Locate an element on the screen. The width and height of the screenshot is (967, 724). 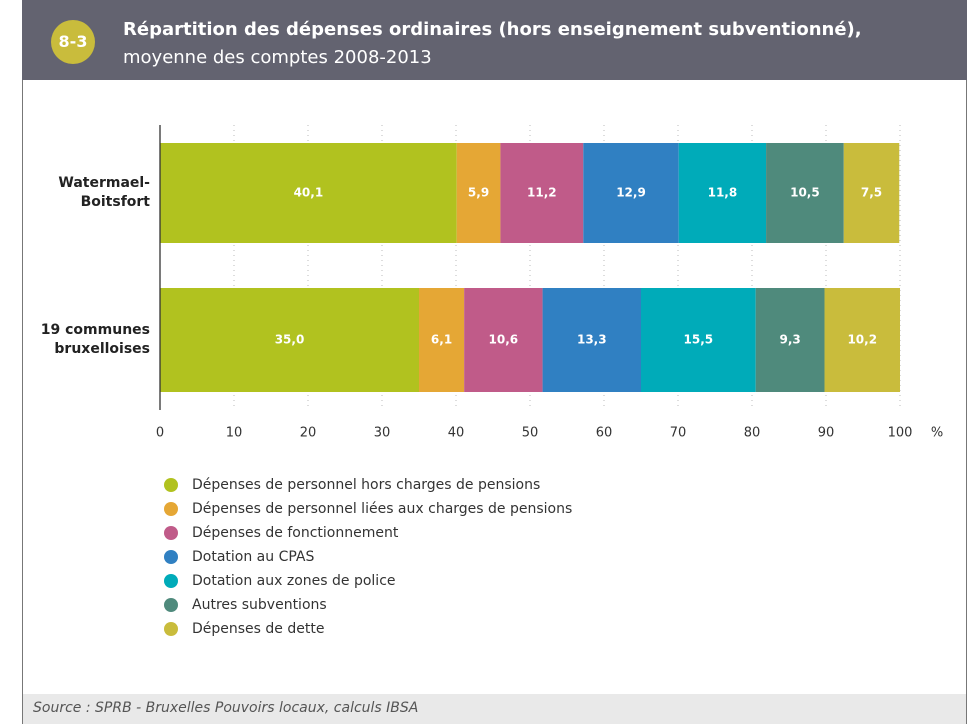
x-tick-label: 80 is located at coordinates (752, 433).